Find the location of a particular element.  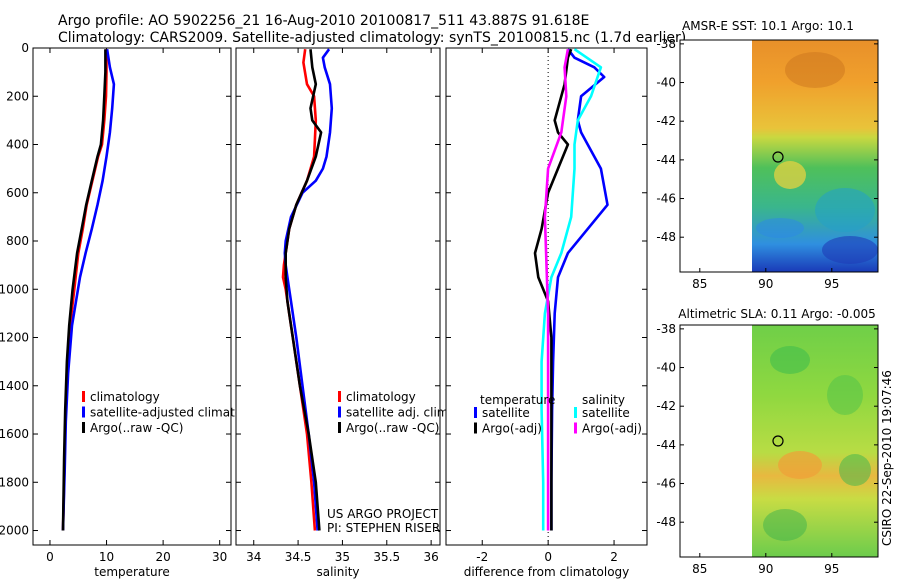

y-tick-label: 800 is located at coordinates (17, 241).